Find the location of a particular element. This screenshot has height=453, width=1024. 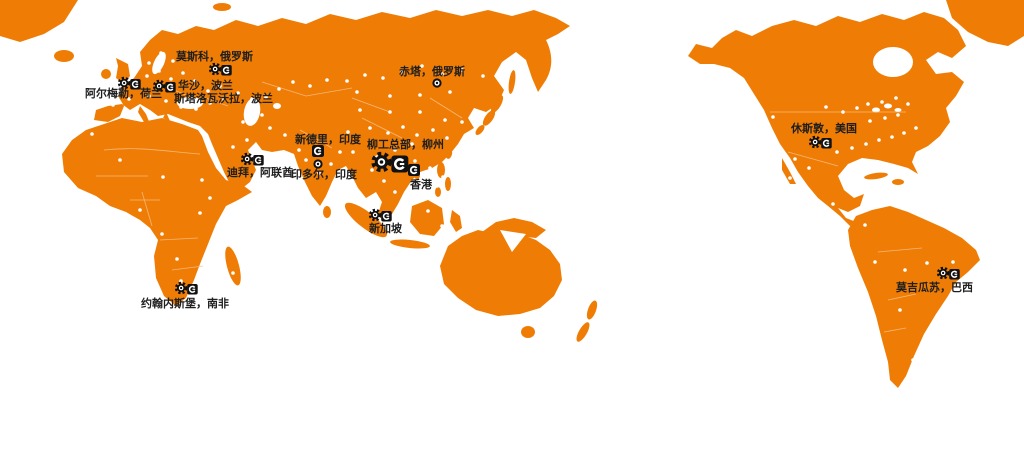

island-sakhalin is located at coordinates (512, 82).